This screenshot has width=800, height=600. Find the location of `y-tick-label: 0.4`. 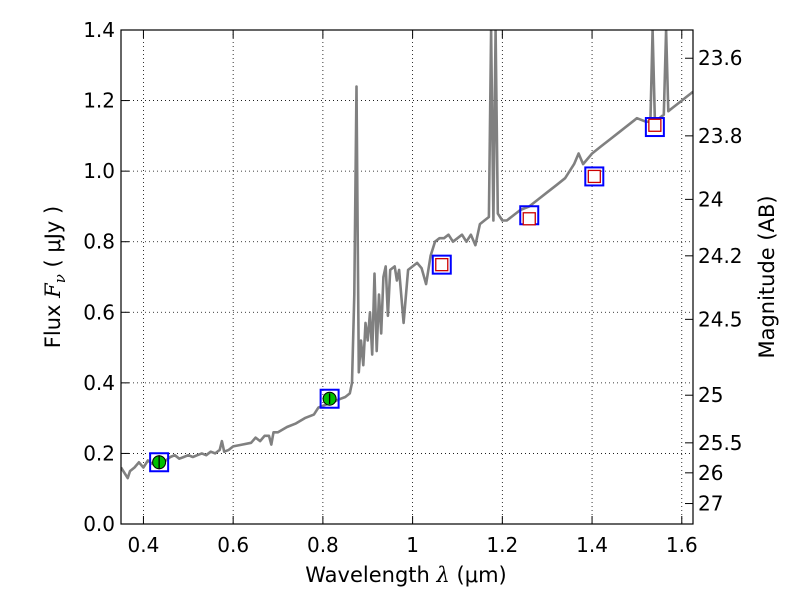

y-tick-label: 0.4 is located at coordinates (99, 383).